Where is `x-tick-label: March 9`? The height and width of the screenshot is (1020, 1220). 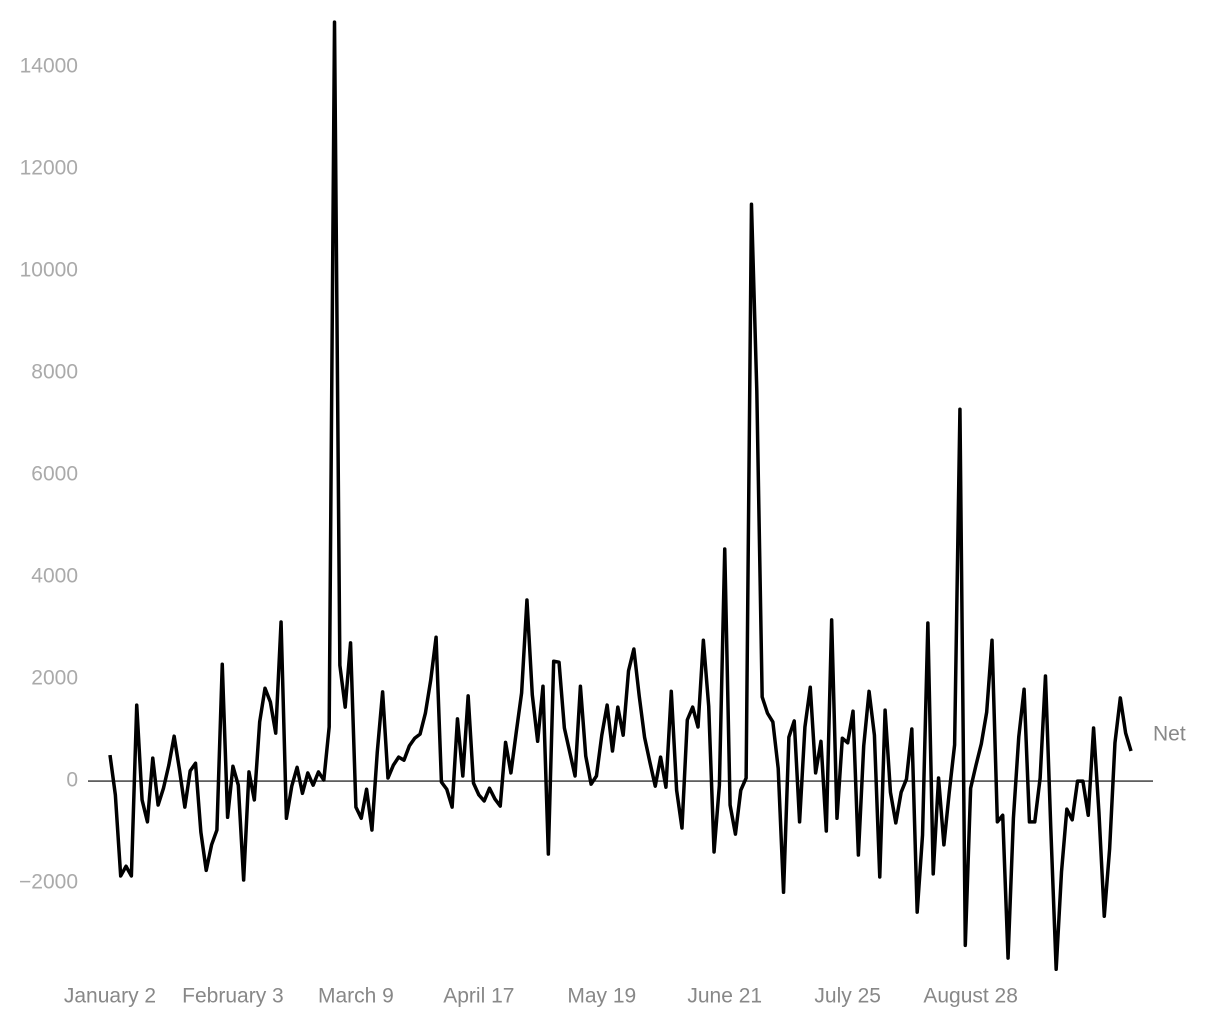
x-tick-label: March 9 is located at coordinates (356, 996).